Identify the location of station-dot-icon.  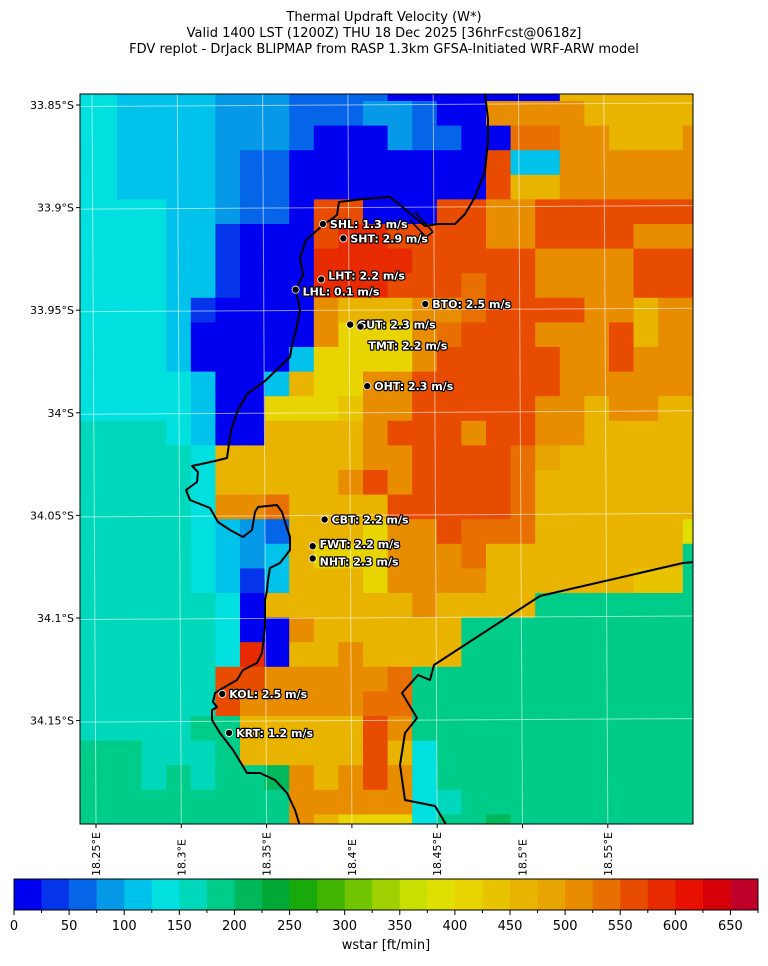
(343, 238).